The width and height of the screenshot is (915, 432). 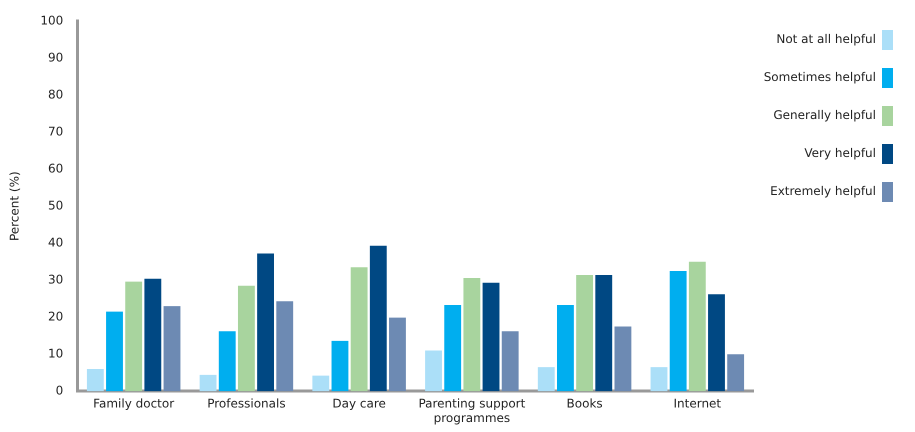 I want to click on legend-label: Sometimes helpful, so click(x=820, y=77).